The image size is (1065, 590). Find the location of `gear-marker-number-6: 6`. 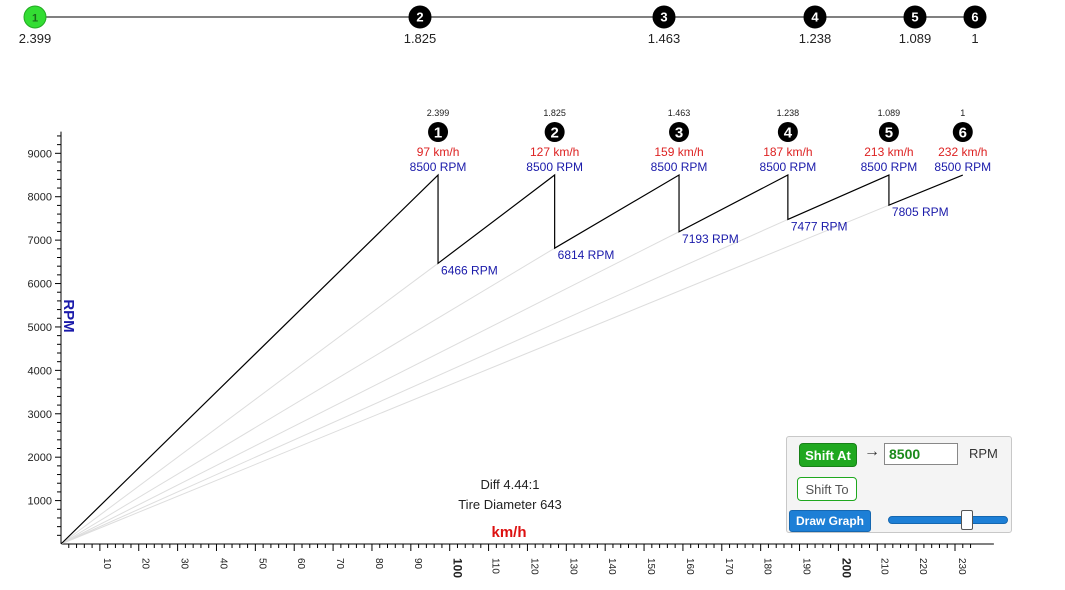

gear-marker-number-6: 6 is located at coordinates (963, 133).